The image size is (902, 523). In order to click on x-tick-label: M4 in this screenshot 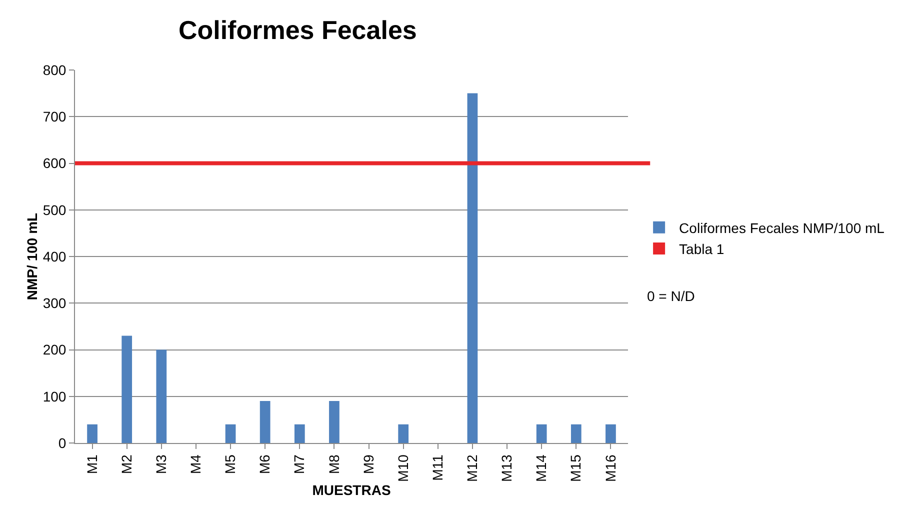, I will do `click(196, 464)`.